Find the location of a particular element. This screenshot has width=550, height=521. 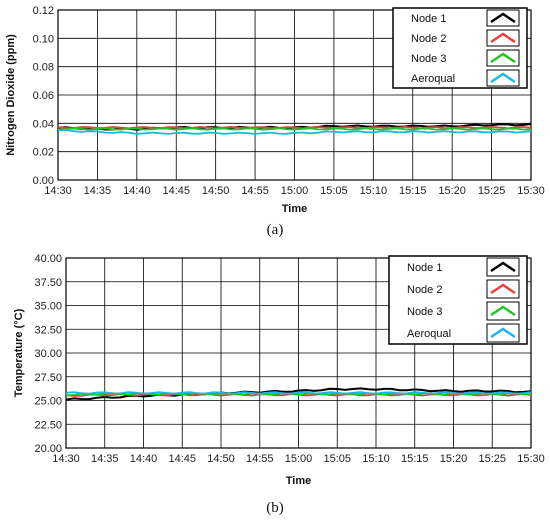

y-tick-label: 0.08 is located at coordinates (43, 68).